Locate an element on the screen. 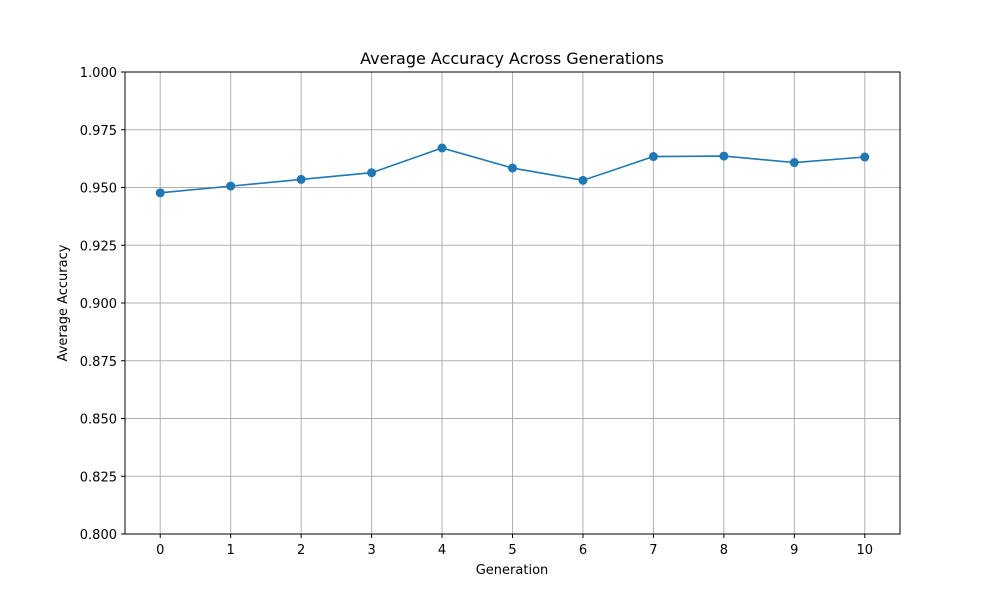 Image resolution: width=1000 pixels, height=600 pixels. y-tick-label: 0.825 is located at coordinates (98, 477).